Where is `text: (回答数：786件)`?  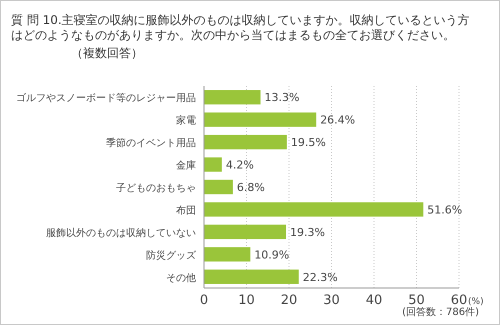
text: (回答数：786件) is located at coordinates (441, 312).